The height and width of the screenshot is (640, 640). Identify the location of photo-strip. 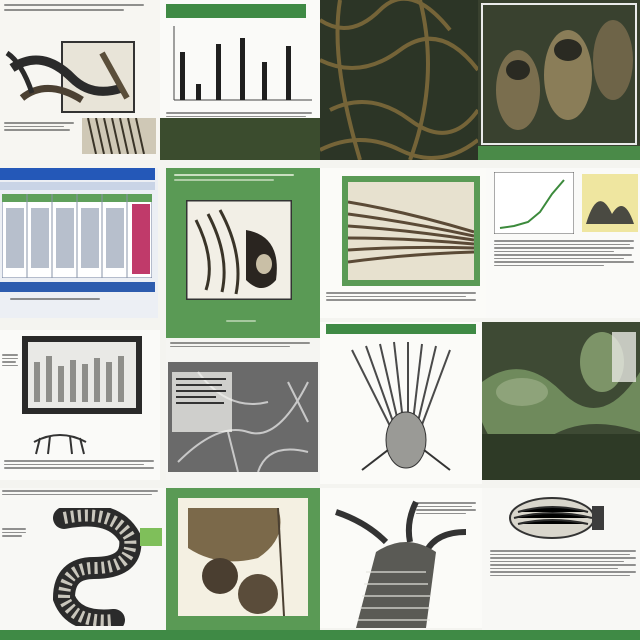
(240, 139).